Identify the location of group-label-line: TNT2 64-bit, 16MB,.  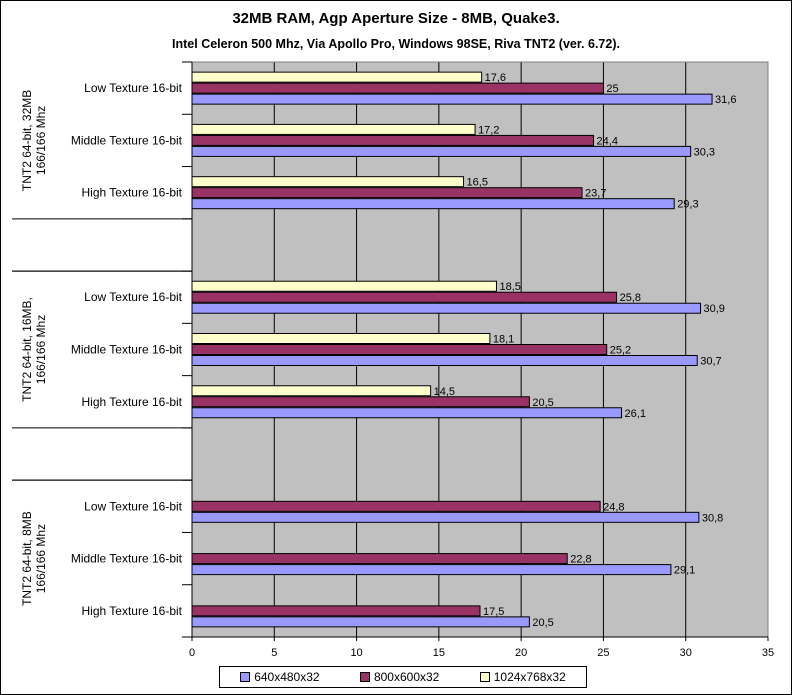
(27, 349).